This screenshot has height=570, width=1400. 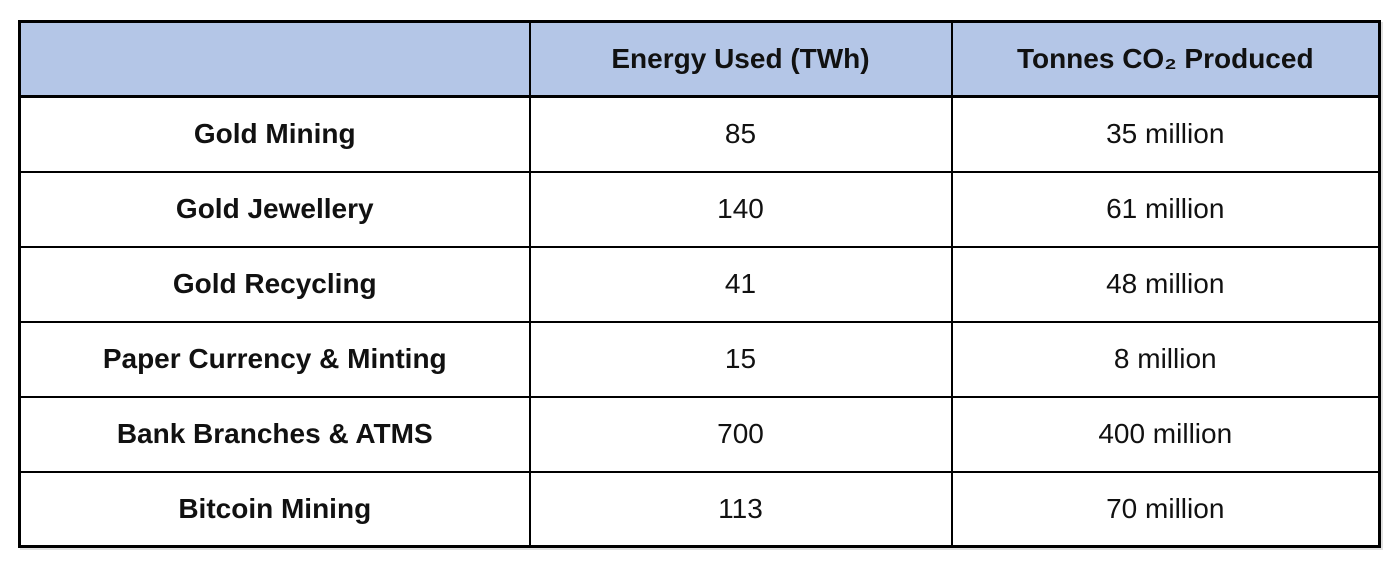 What do you see at coordinates (274, 359) in the screenshot?
I see `row-label-cell: Paper Currency & Minting` at bounding box center [274, 359].